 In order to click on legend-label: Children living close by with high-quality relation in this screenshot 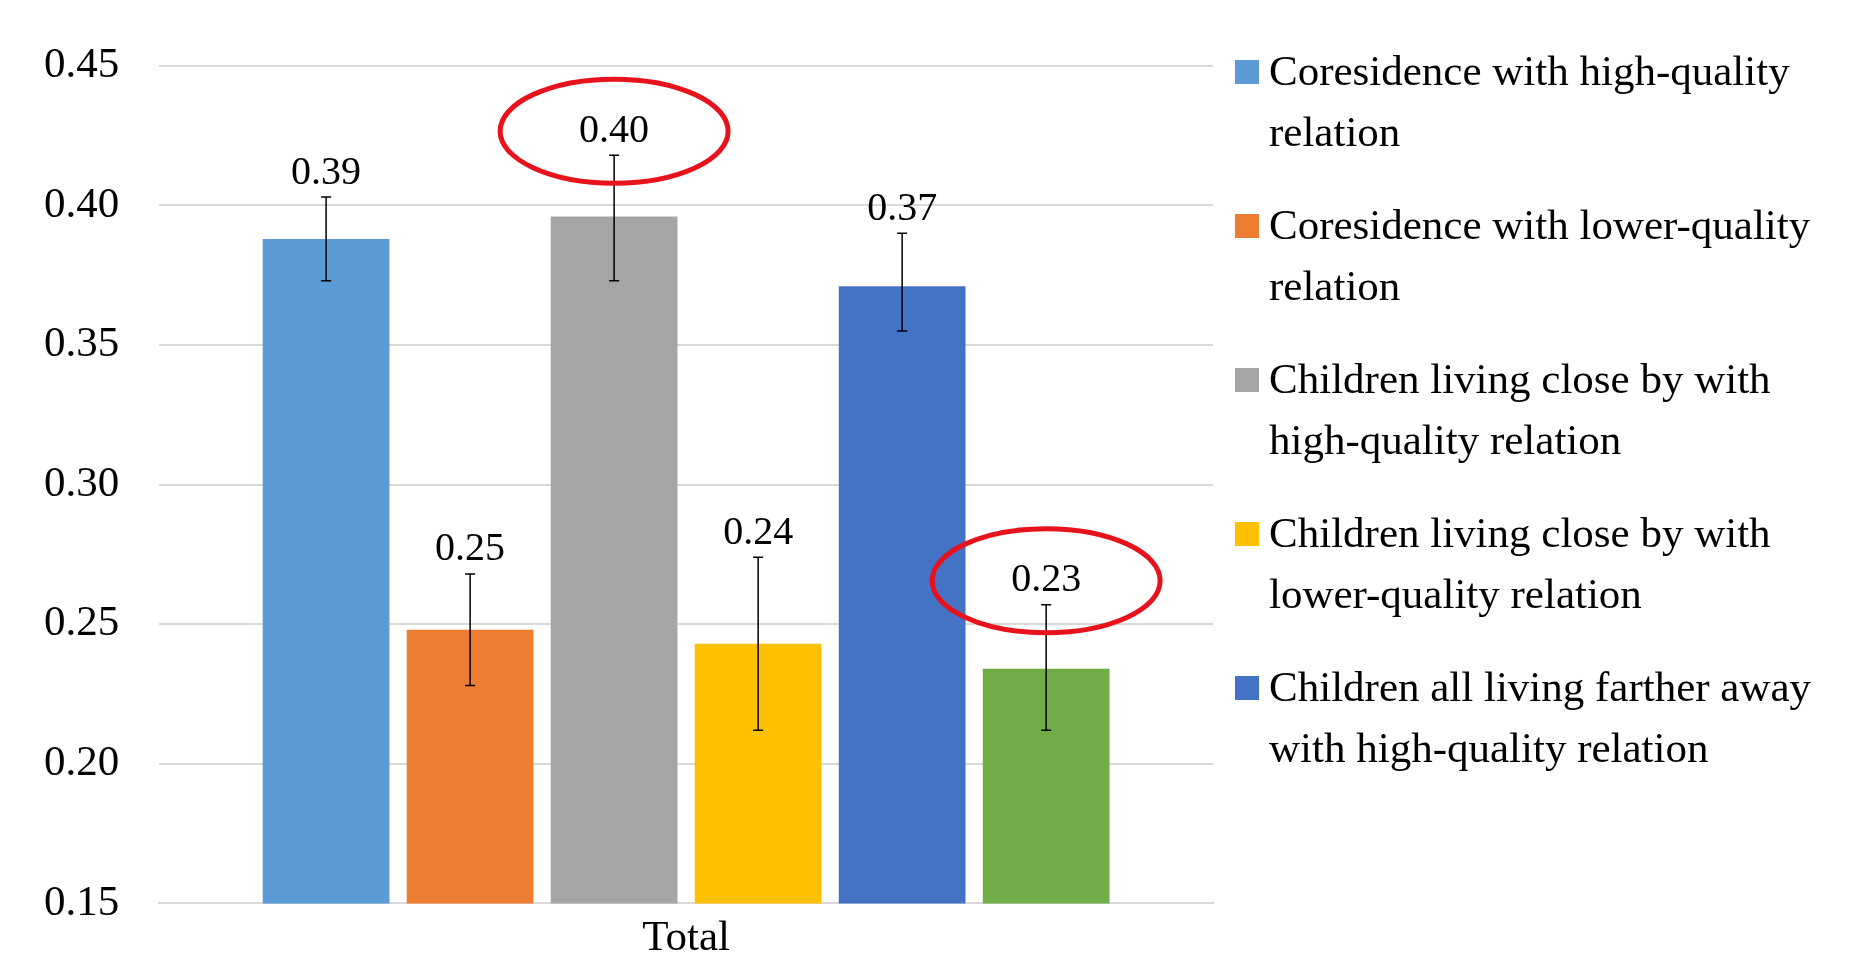, I will do `click(1520, 409)`.